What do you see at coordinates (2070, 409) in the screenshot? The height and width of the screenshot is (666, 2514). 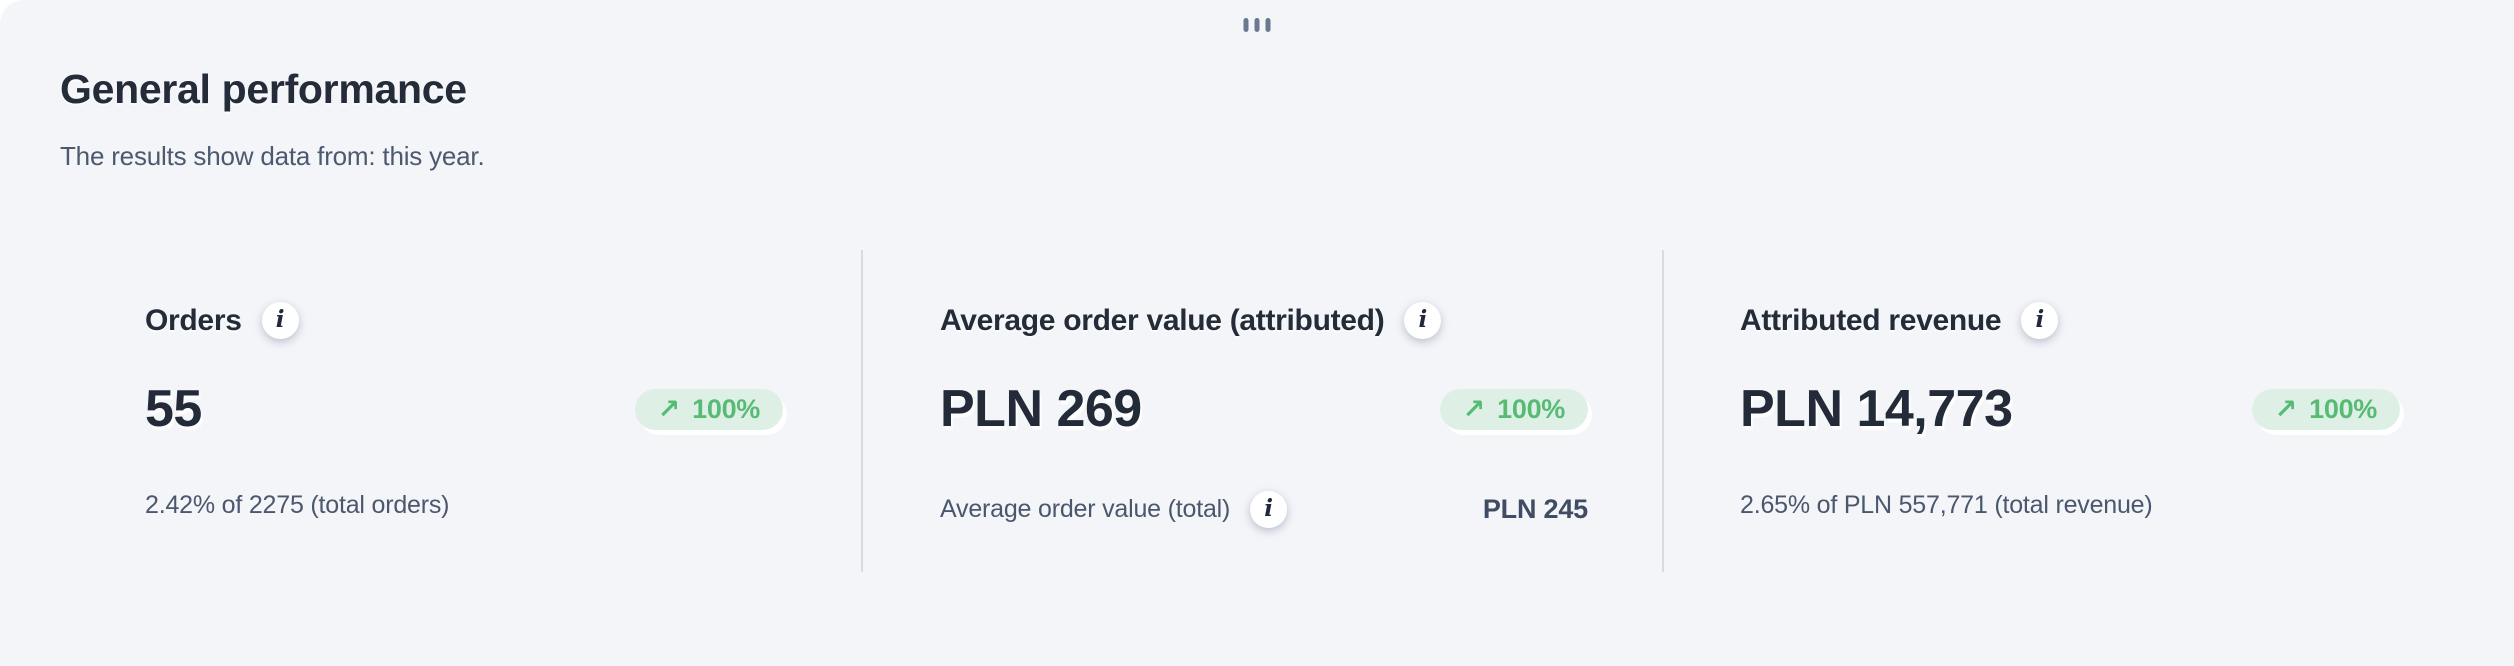 I see `value-row: PLN 14,773 ↗ 100%` at bounding box center [2070, 409].